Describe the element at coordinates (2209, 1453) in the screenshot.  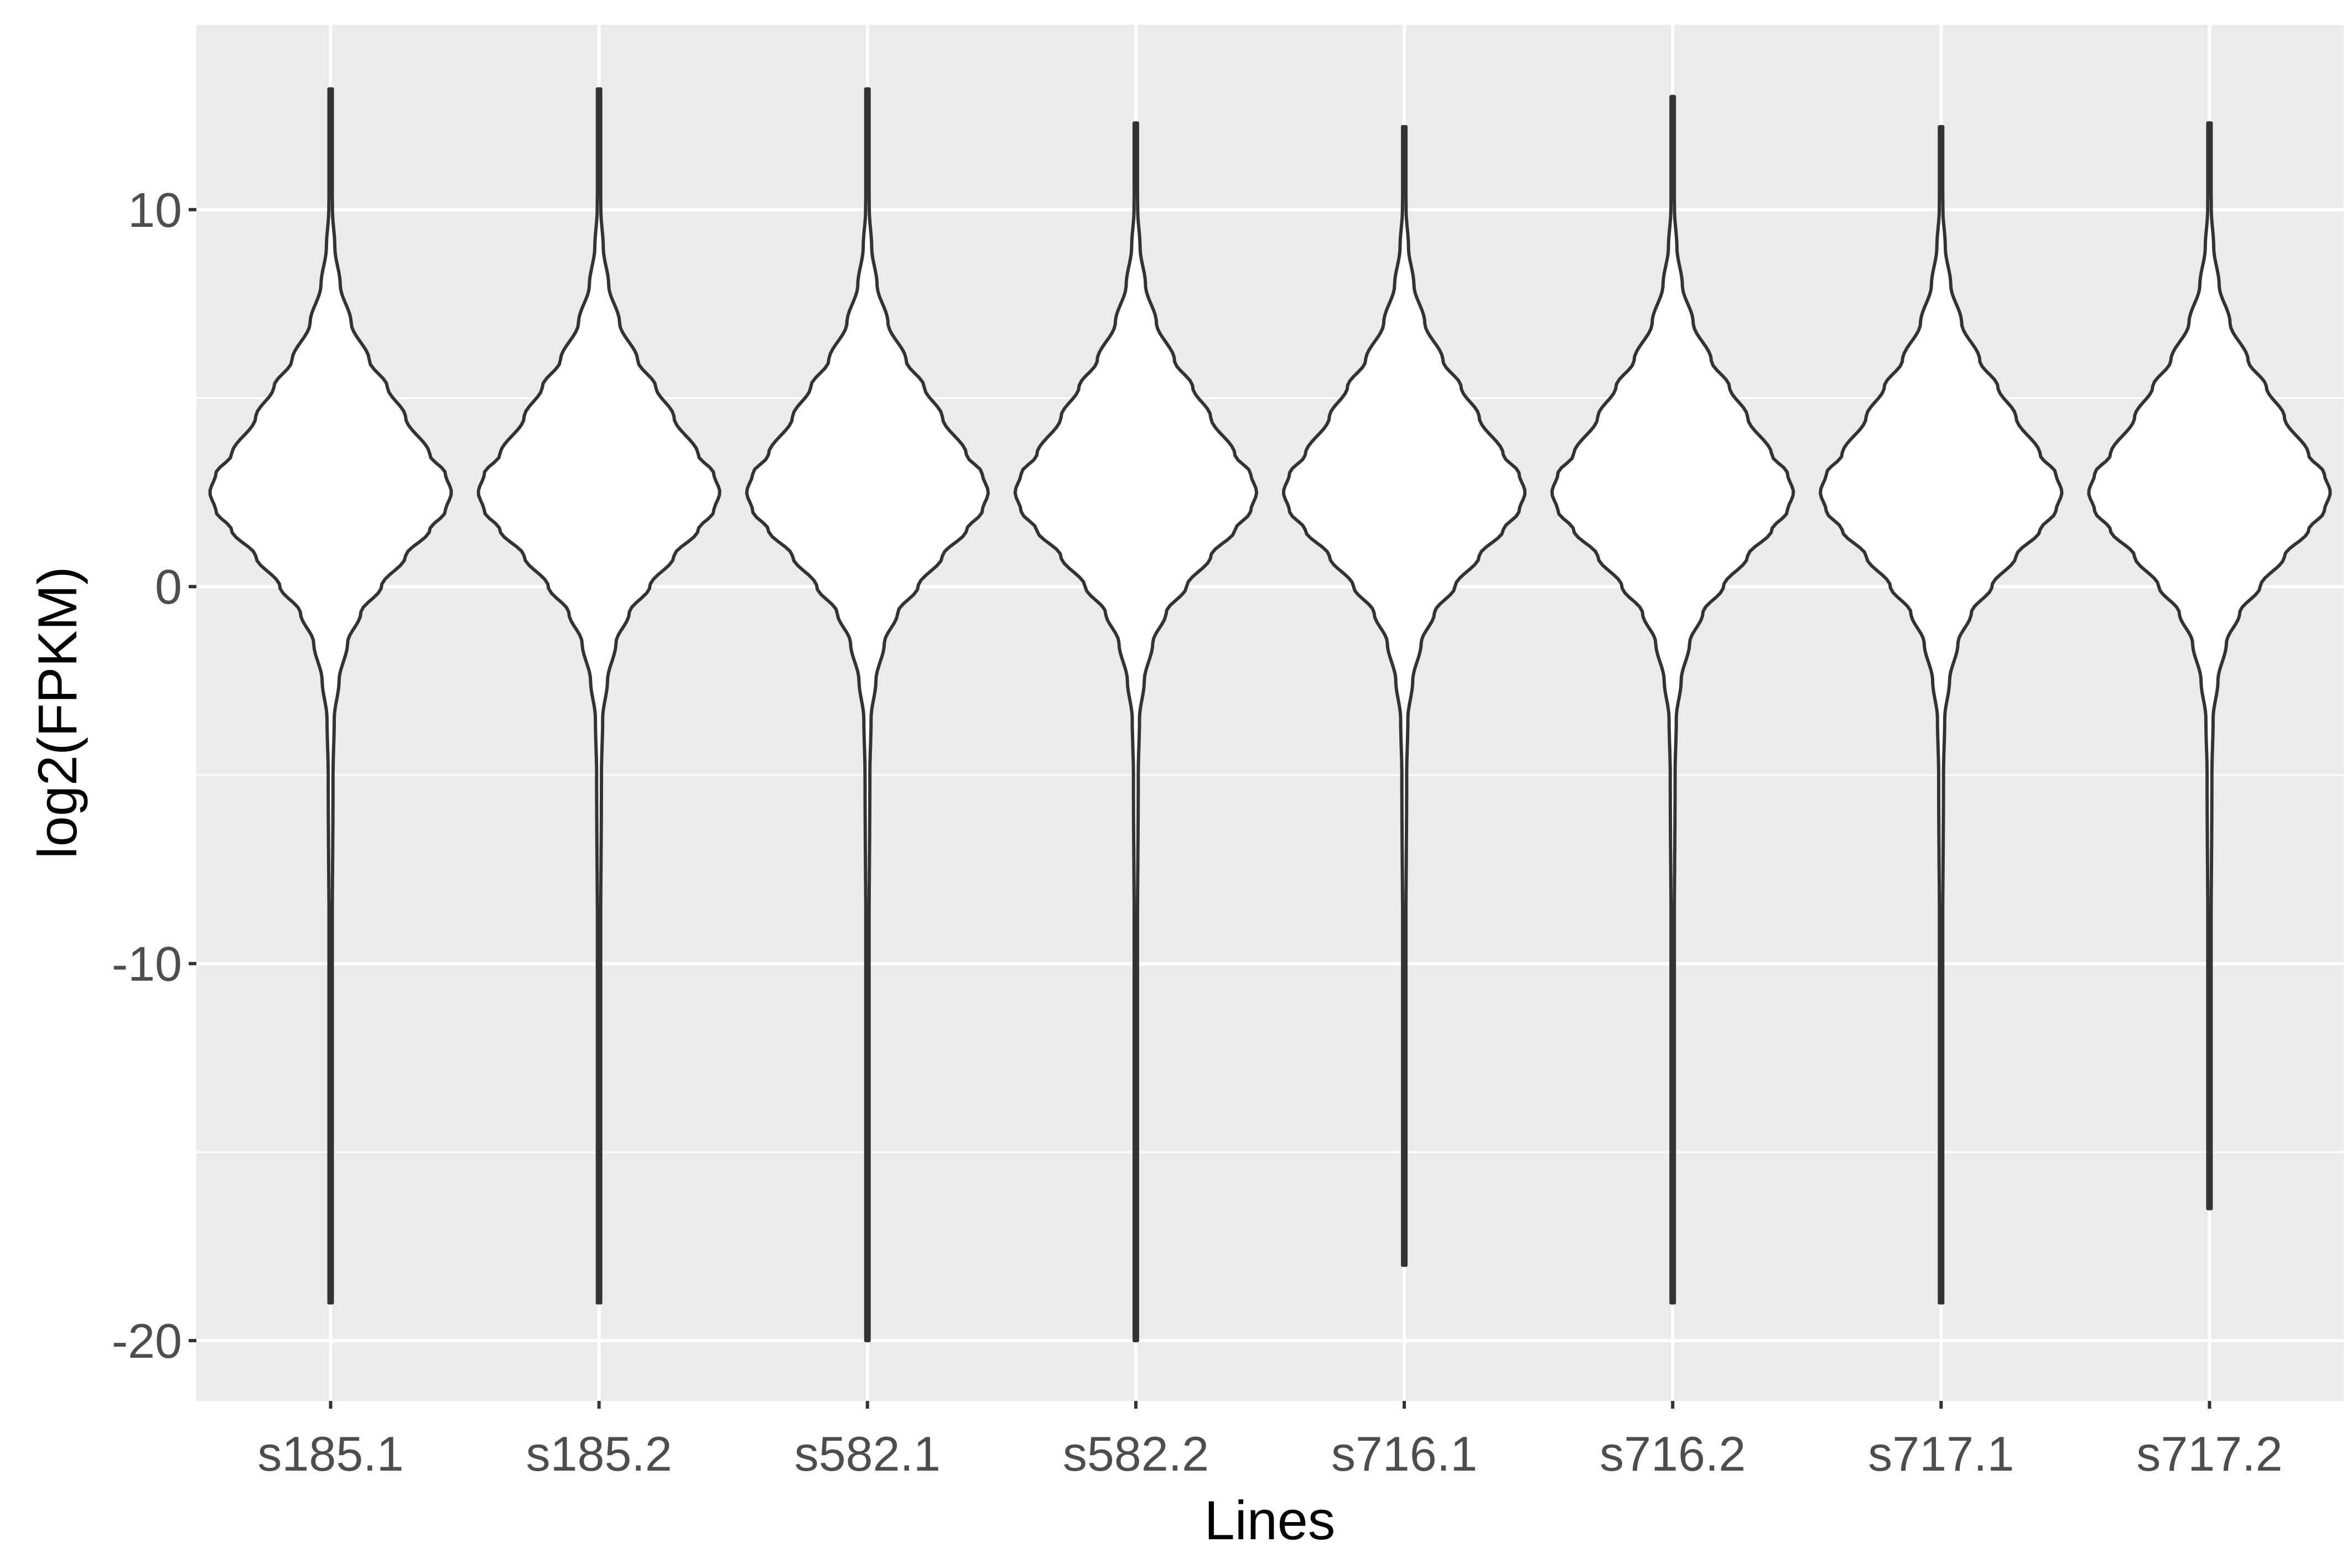
I see `x-tick-label: s717.2` at that location.